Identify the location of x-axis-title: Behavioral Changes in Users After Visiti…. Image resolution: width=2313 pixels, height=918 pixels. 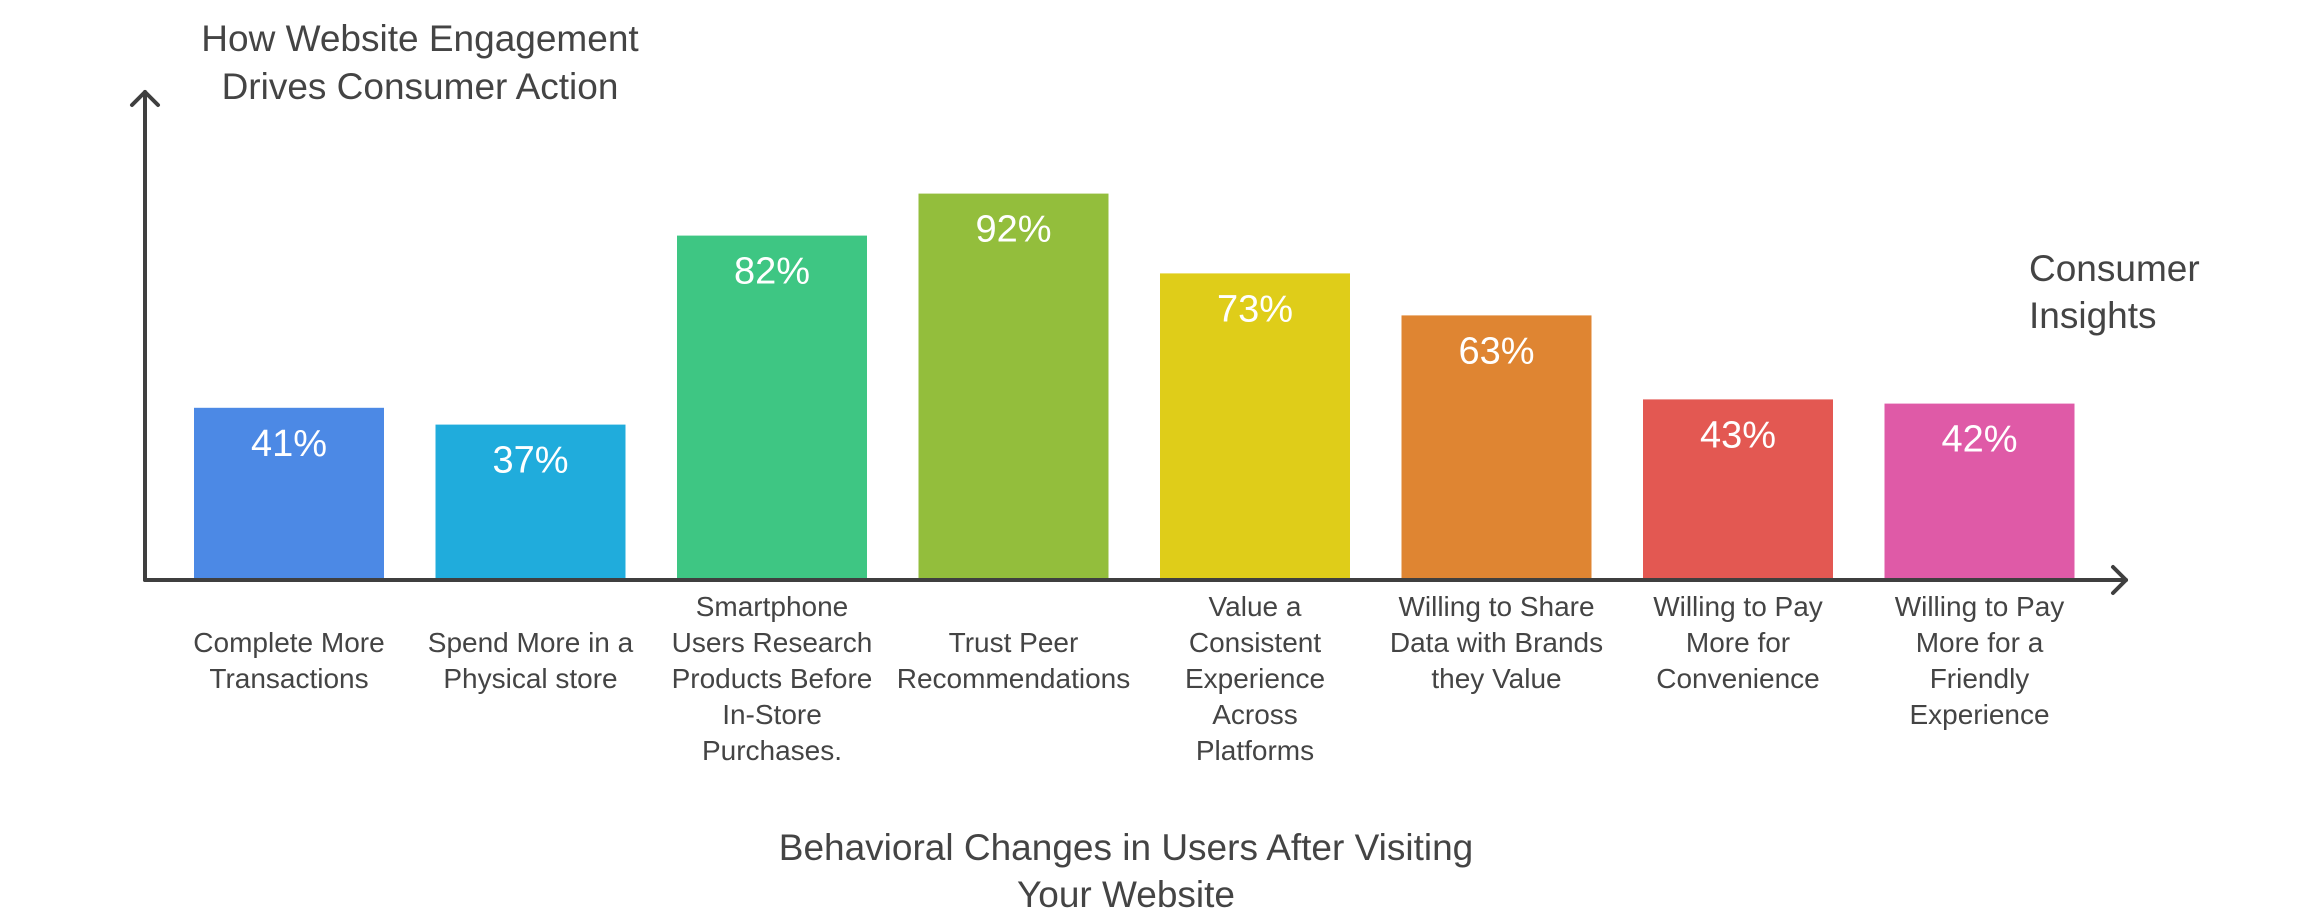
(1126, 871).